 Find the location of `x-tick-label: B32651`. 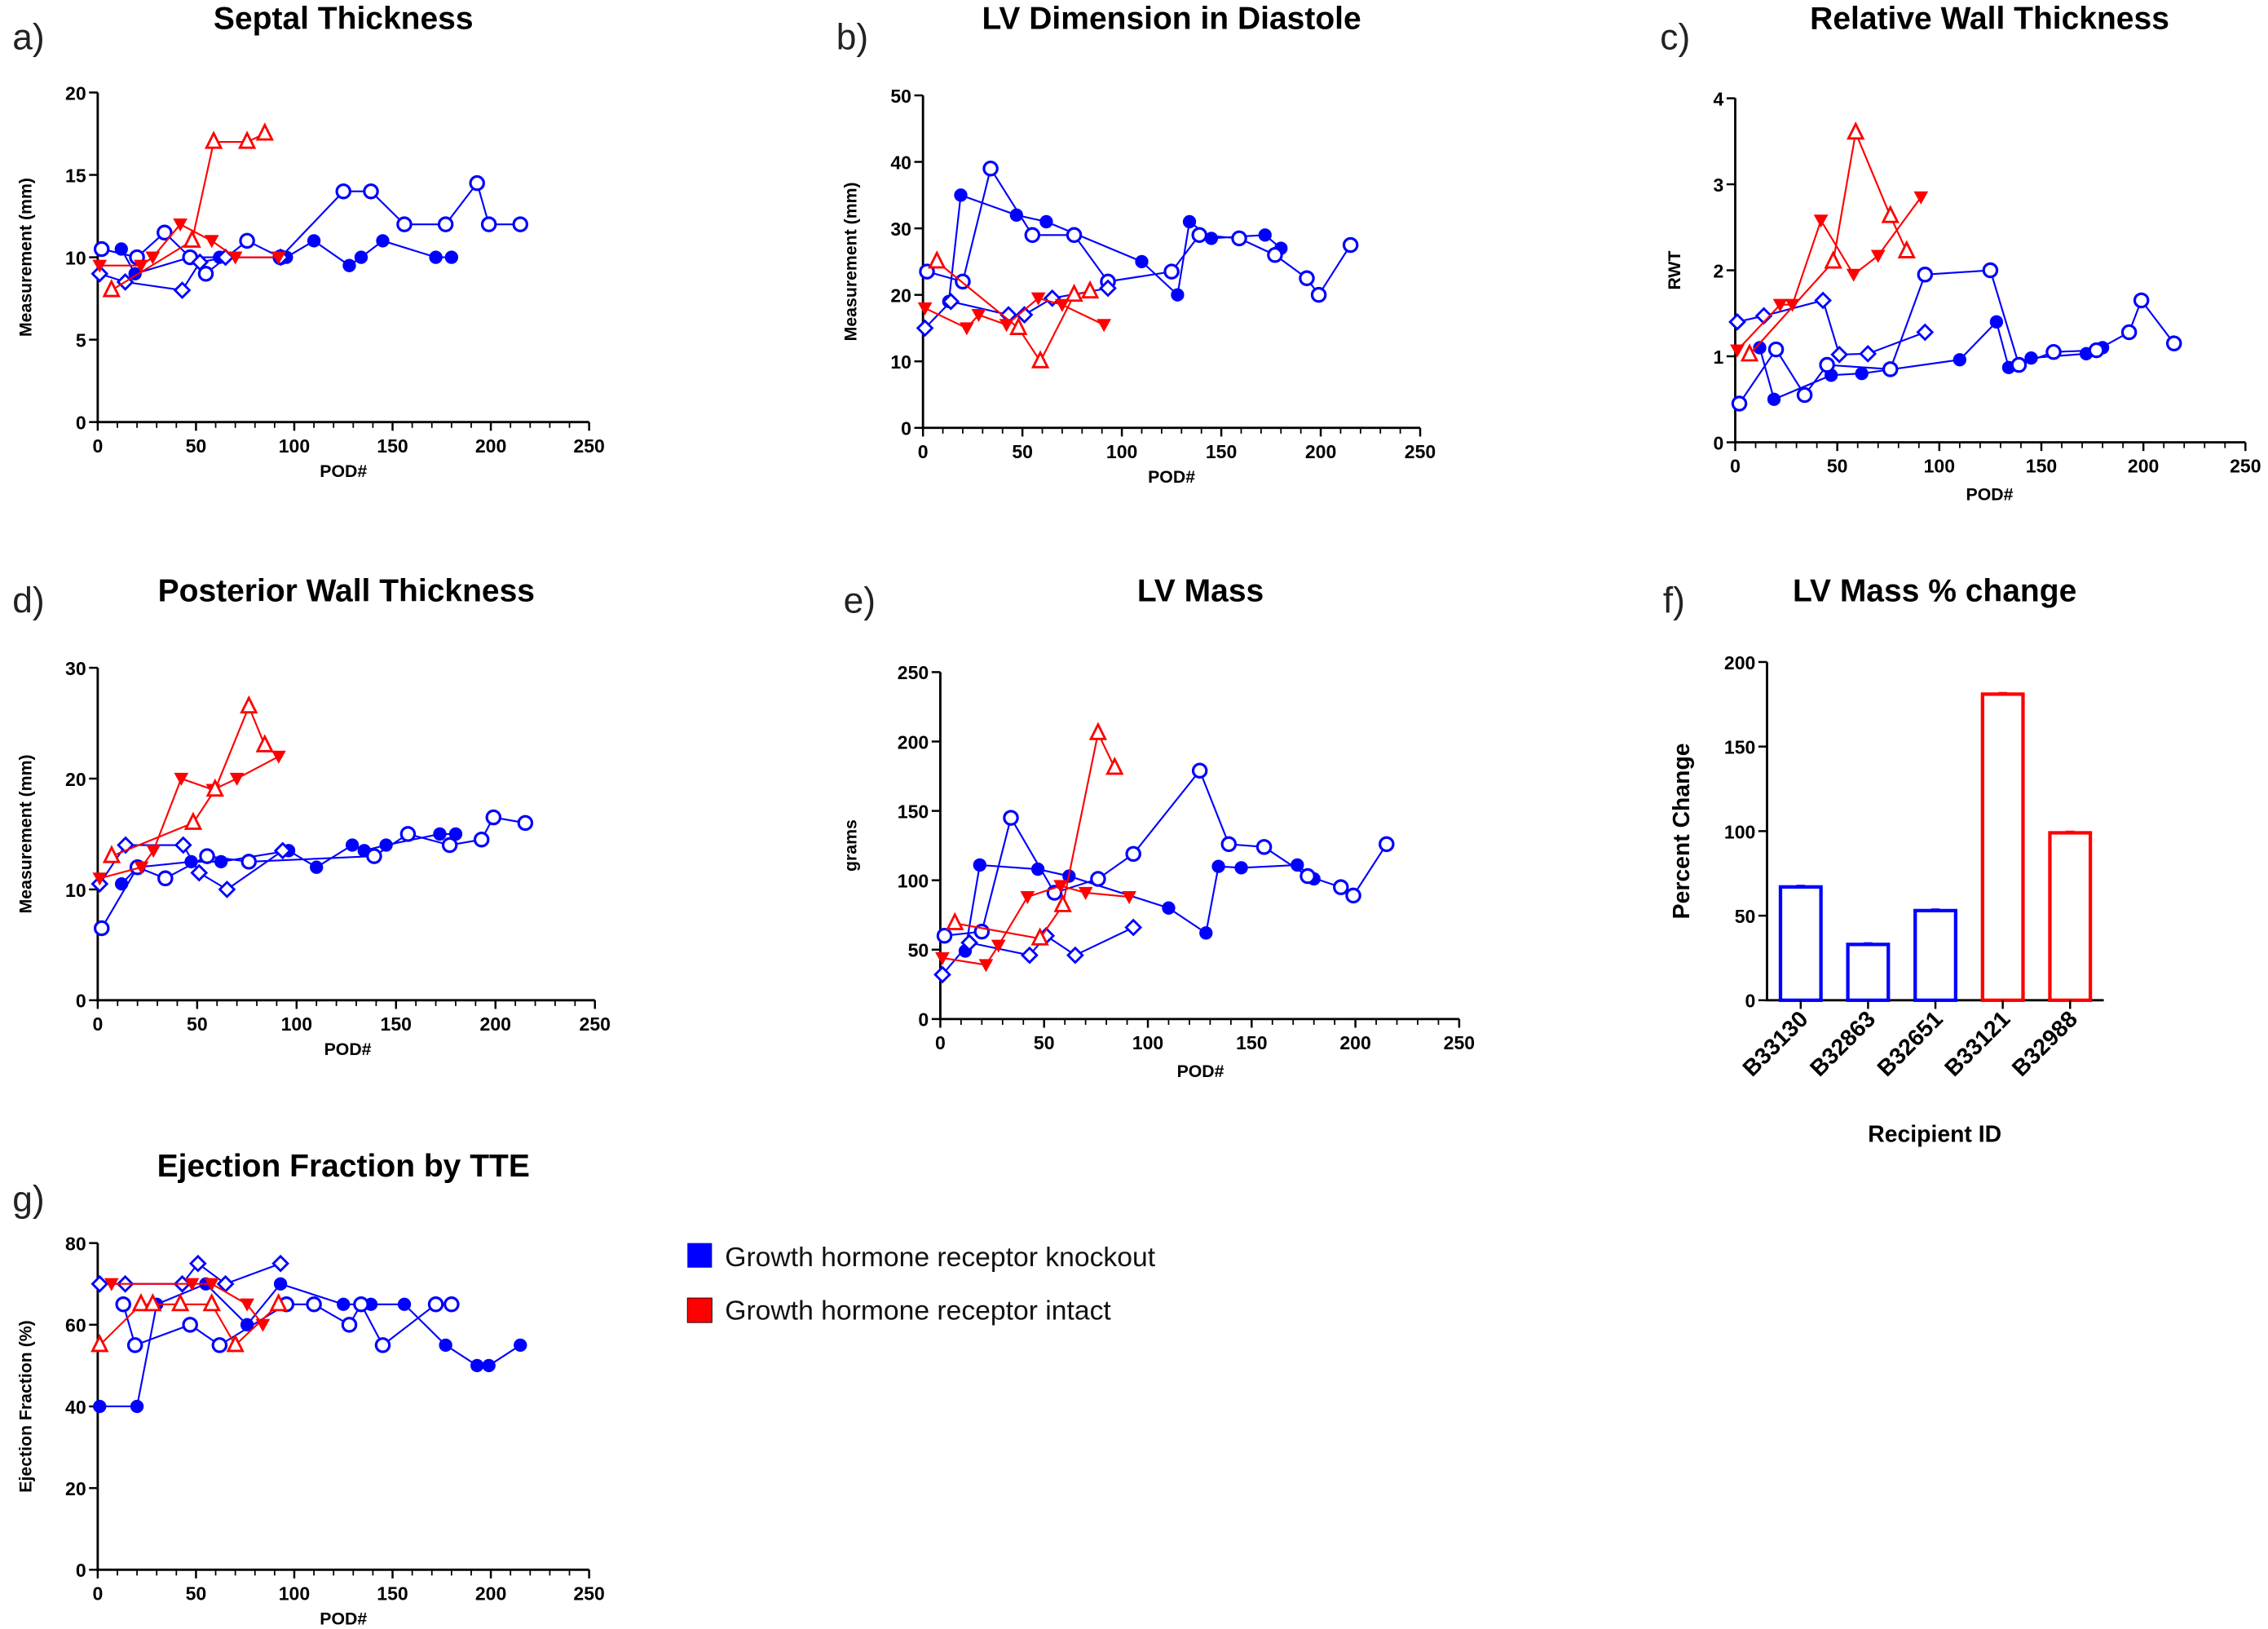

x-tick-label: B32651 is located at coordinates (1911, 1044).